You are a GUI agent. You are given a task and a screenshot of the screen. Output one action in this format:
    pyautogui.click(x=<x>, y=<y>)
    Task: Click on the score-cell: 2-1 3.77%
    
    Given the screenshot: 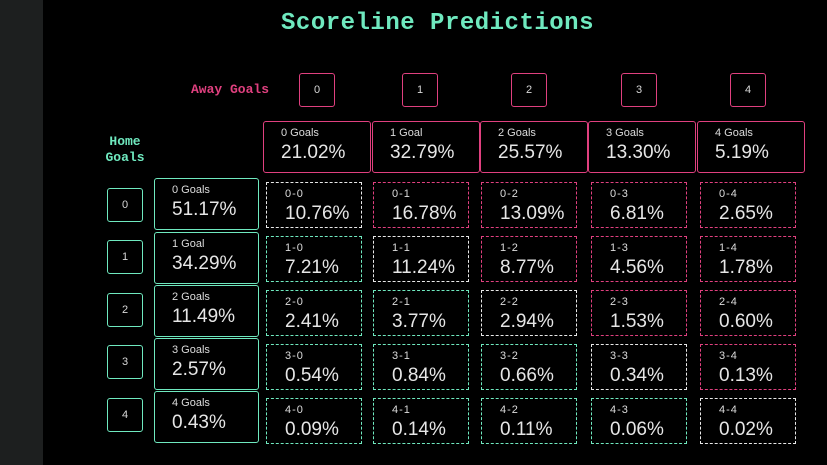 What is the action you would take?
    pyautogui.click(x=421, y=313)
    